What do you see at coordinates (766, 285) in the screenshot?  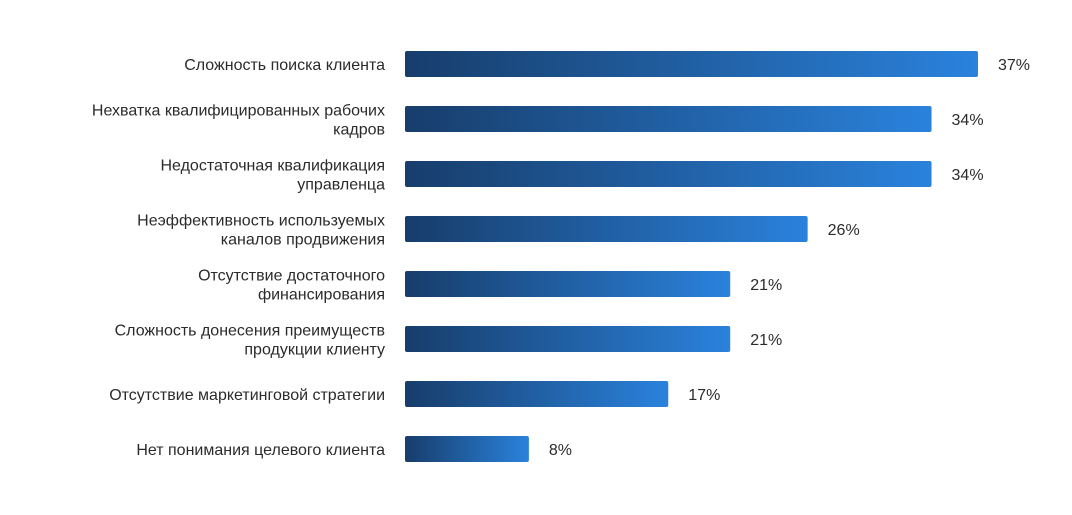 I see `value-label-4: 21%` at bounding box center [766, 285].